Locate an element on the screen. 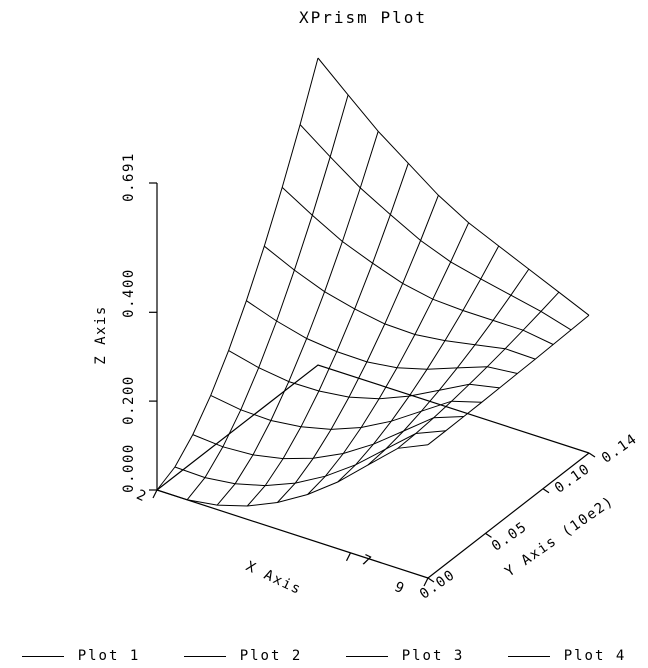 The height and width of the screenshot is (668, 648). z-tick-label: 0.400 is located at coordinates (129, 293).